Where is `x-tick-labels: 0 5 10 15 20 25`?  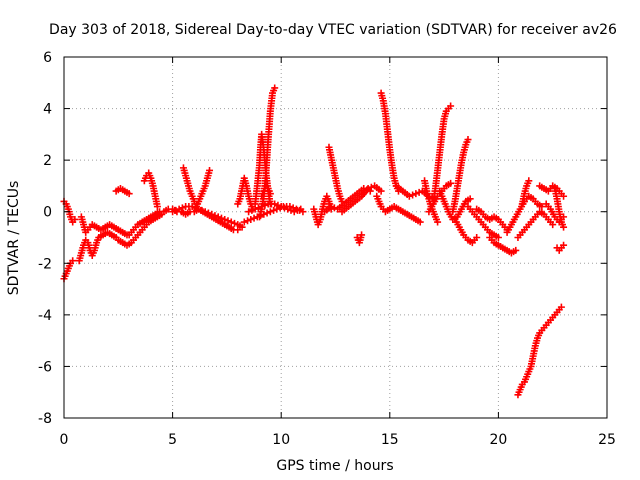
x-tick-labels: 0 5 10 15 20 25 is located at coordinates (338, 440).